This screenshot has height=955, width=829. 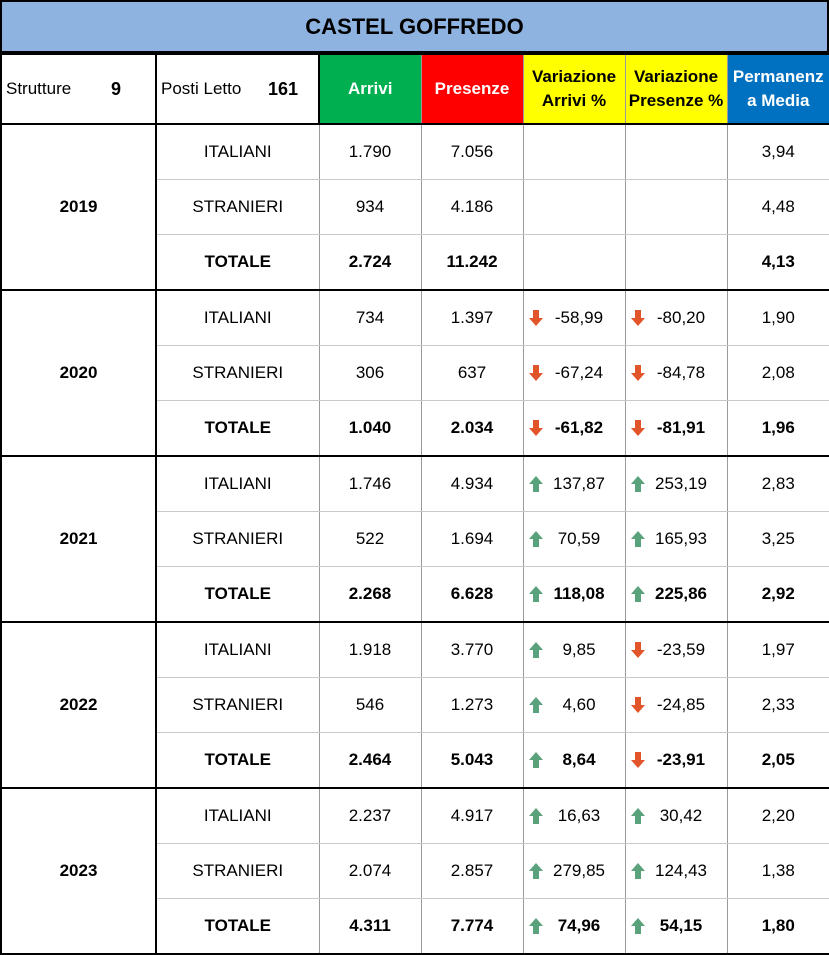 I want to click on permanenza-cell: 2,20, so click(x=777, y=816).